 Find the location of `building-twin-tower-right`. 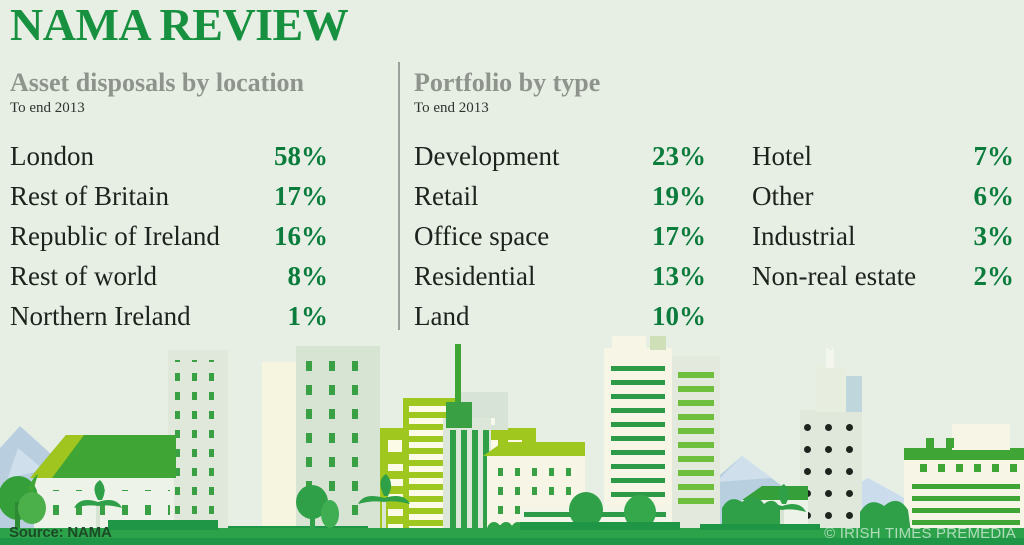

building-twin-tower-right is located at coordinates (696, 448).